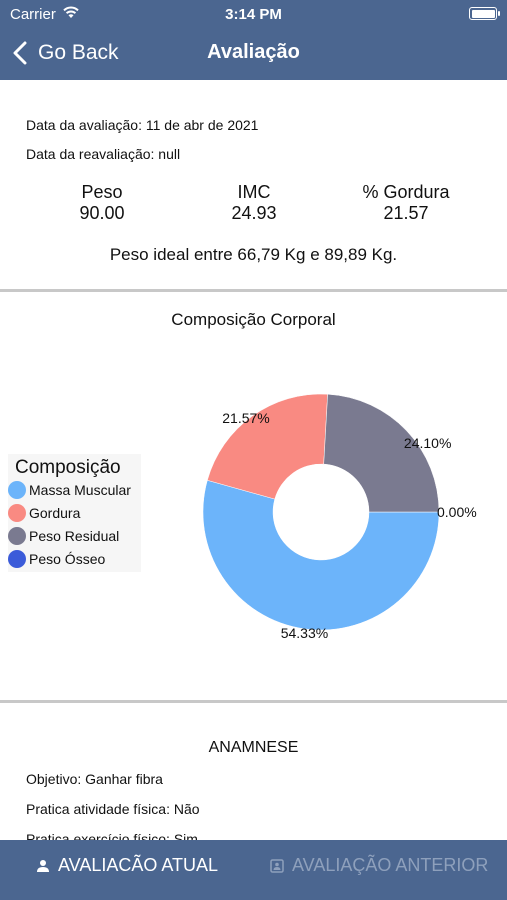 Image resolution: width=507 pixels, height=900 pixels. Describe the element at coordinates (253, 54) in the screenshot. I see `nav-bar: Go Back Avaliação` at that location.